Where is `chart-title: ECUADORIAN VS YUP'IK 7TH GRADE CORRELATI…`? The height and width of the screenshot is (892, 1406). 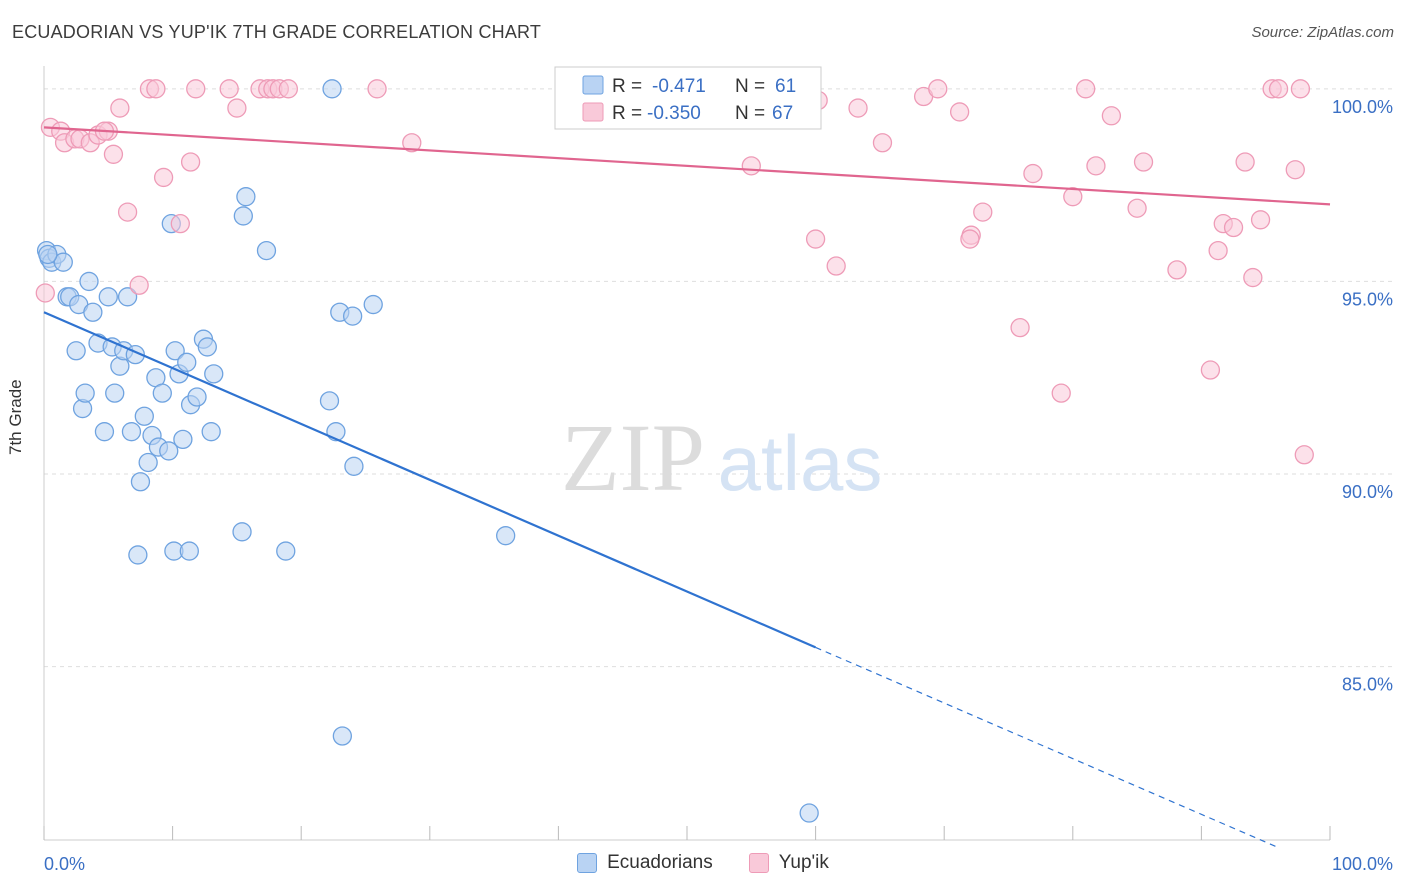
chart-title: ECUADORIAN VS YUP'IK 7TH GRADE CORRELATI… is located at coordinates (277, 32).